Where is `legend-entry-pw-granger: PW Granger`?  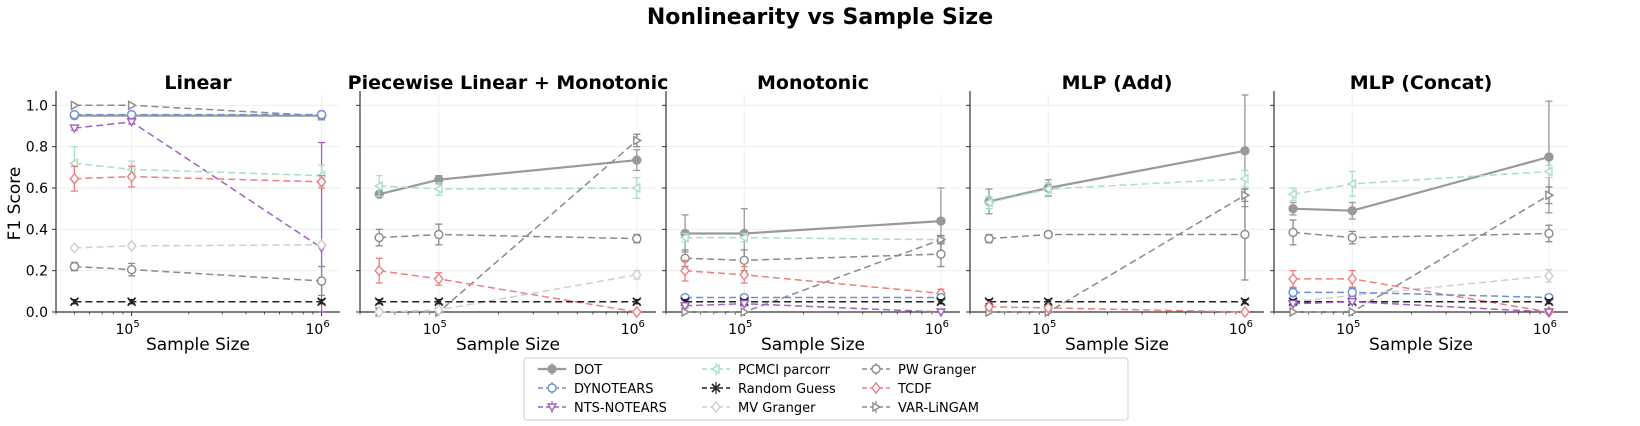 legend-entry-pw-granger: PW Granger is located at coordinates (919, 370).